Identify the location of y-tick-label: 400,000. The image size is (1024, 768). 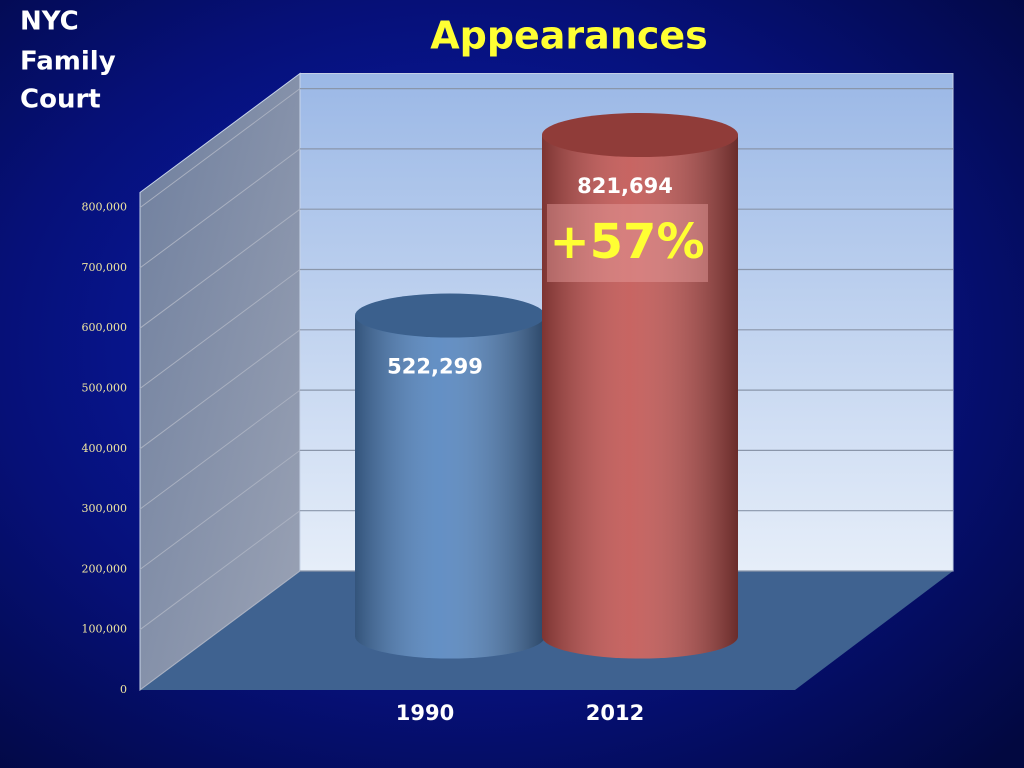
(105, 448).